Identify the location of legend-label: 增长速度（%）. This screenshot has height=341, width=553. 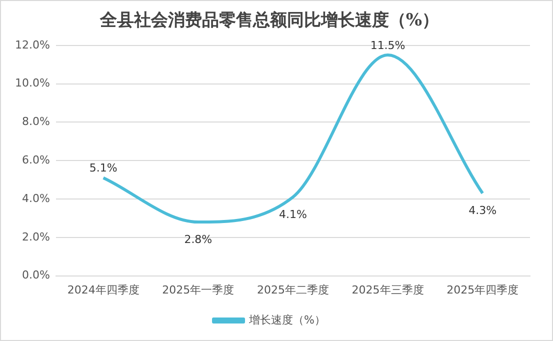
(287, 319).